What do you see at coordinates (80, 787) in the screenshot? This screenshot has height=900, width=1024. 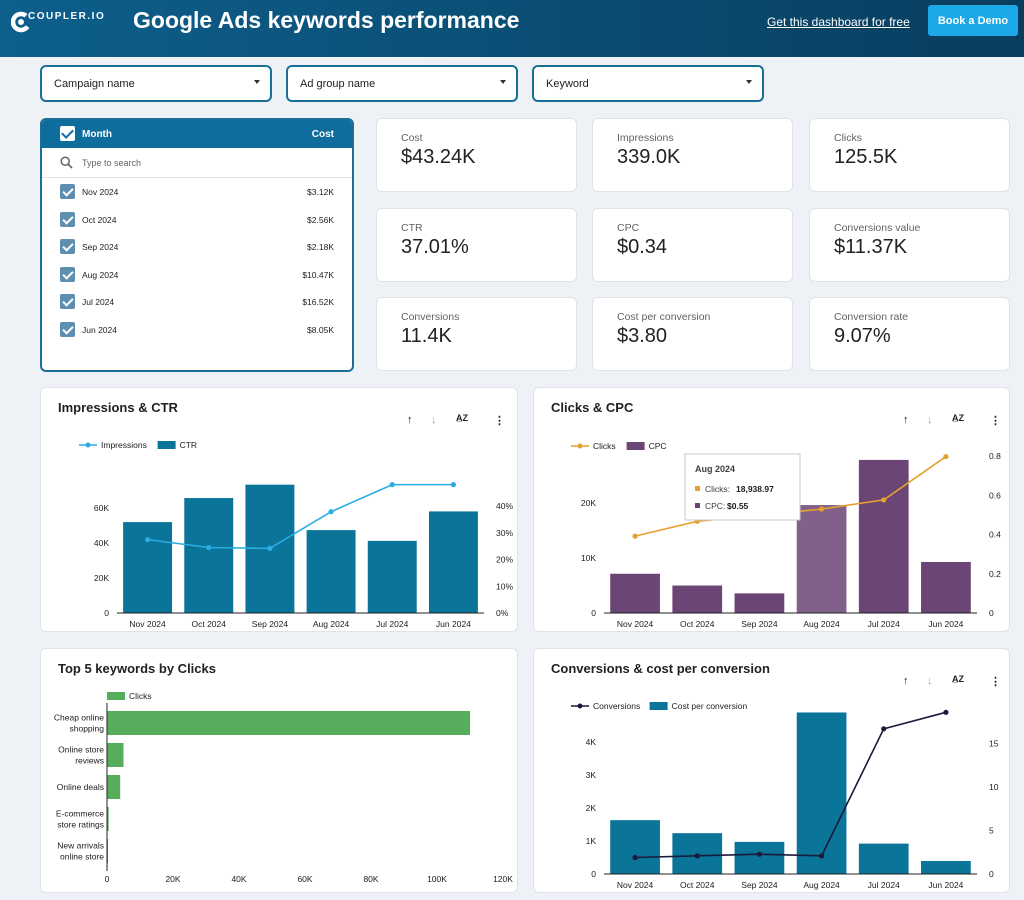 I see `y-tick-label: Online deals` at bounding box center [80, 787].